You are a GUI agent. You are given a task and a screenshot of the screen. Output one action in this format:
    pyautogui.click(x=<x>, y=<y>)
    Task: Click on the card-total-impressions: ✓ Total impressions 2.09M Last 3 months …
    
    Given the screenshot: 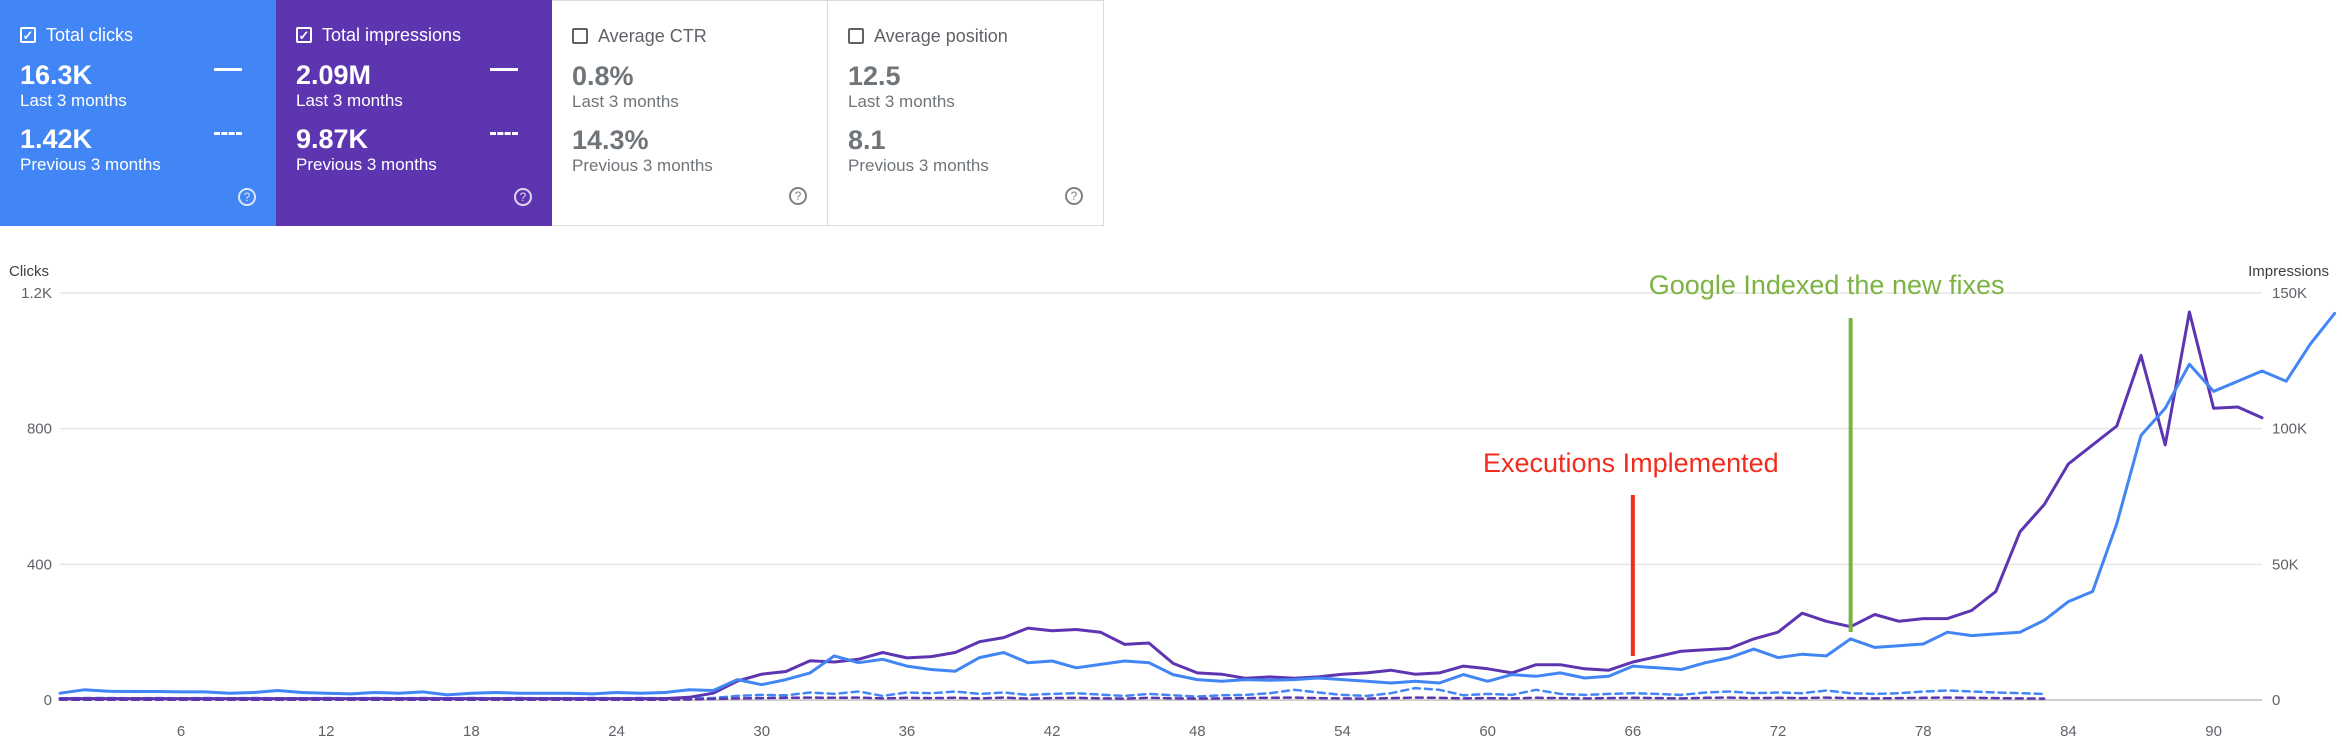 What is the action you would take?
    pyautogui.click(x=414, y=113)
    